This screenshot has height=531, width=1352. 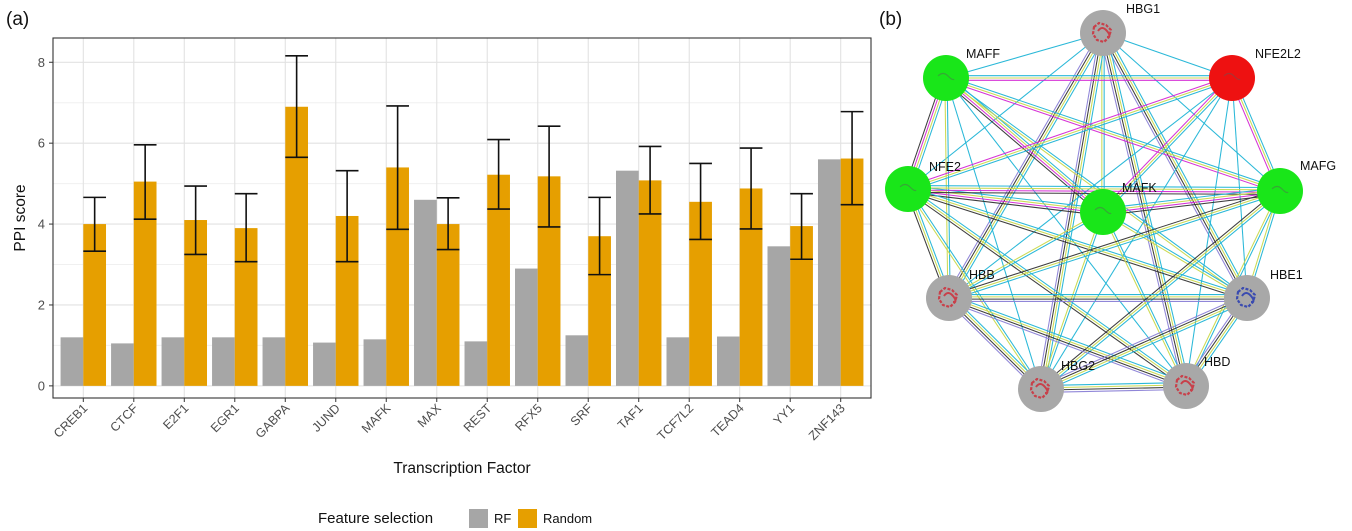 What do you see at coordinates (650, 180) in the screenshot?
I see `error-bar-taf1` at bounding box center [650, 180].